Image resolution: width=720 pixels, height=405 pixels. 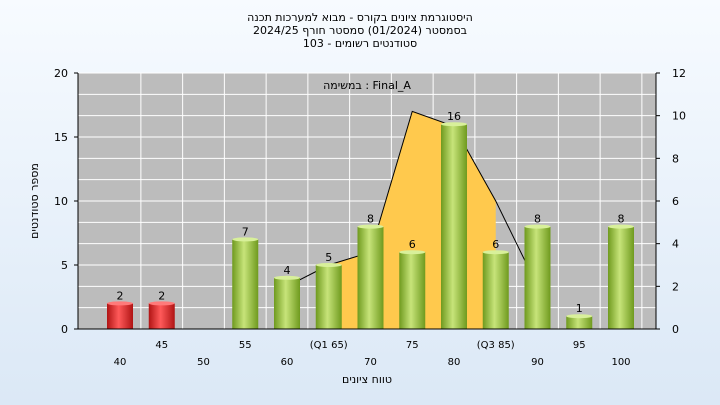 What do you see at coordinates (675, 329) in the screenshot?
I see `y2-tick-label: 0` at bounding box center [675, 329].